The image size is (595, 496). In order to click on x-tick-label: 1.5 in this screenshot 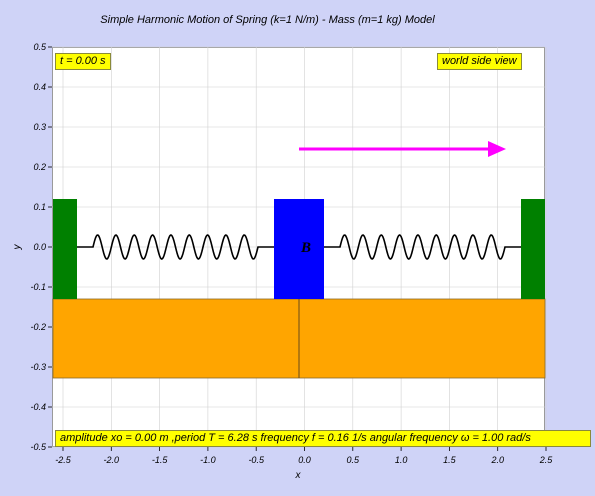, I will do `click(450, 460)`.